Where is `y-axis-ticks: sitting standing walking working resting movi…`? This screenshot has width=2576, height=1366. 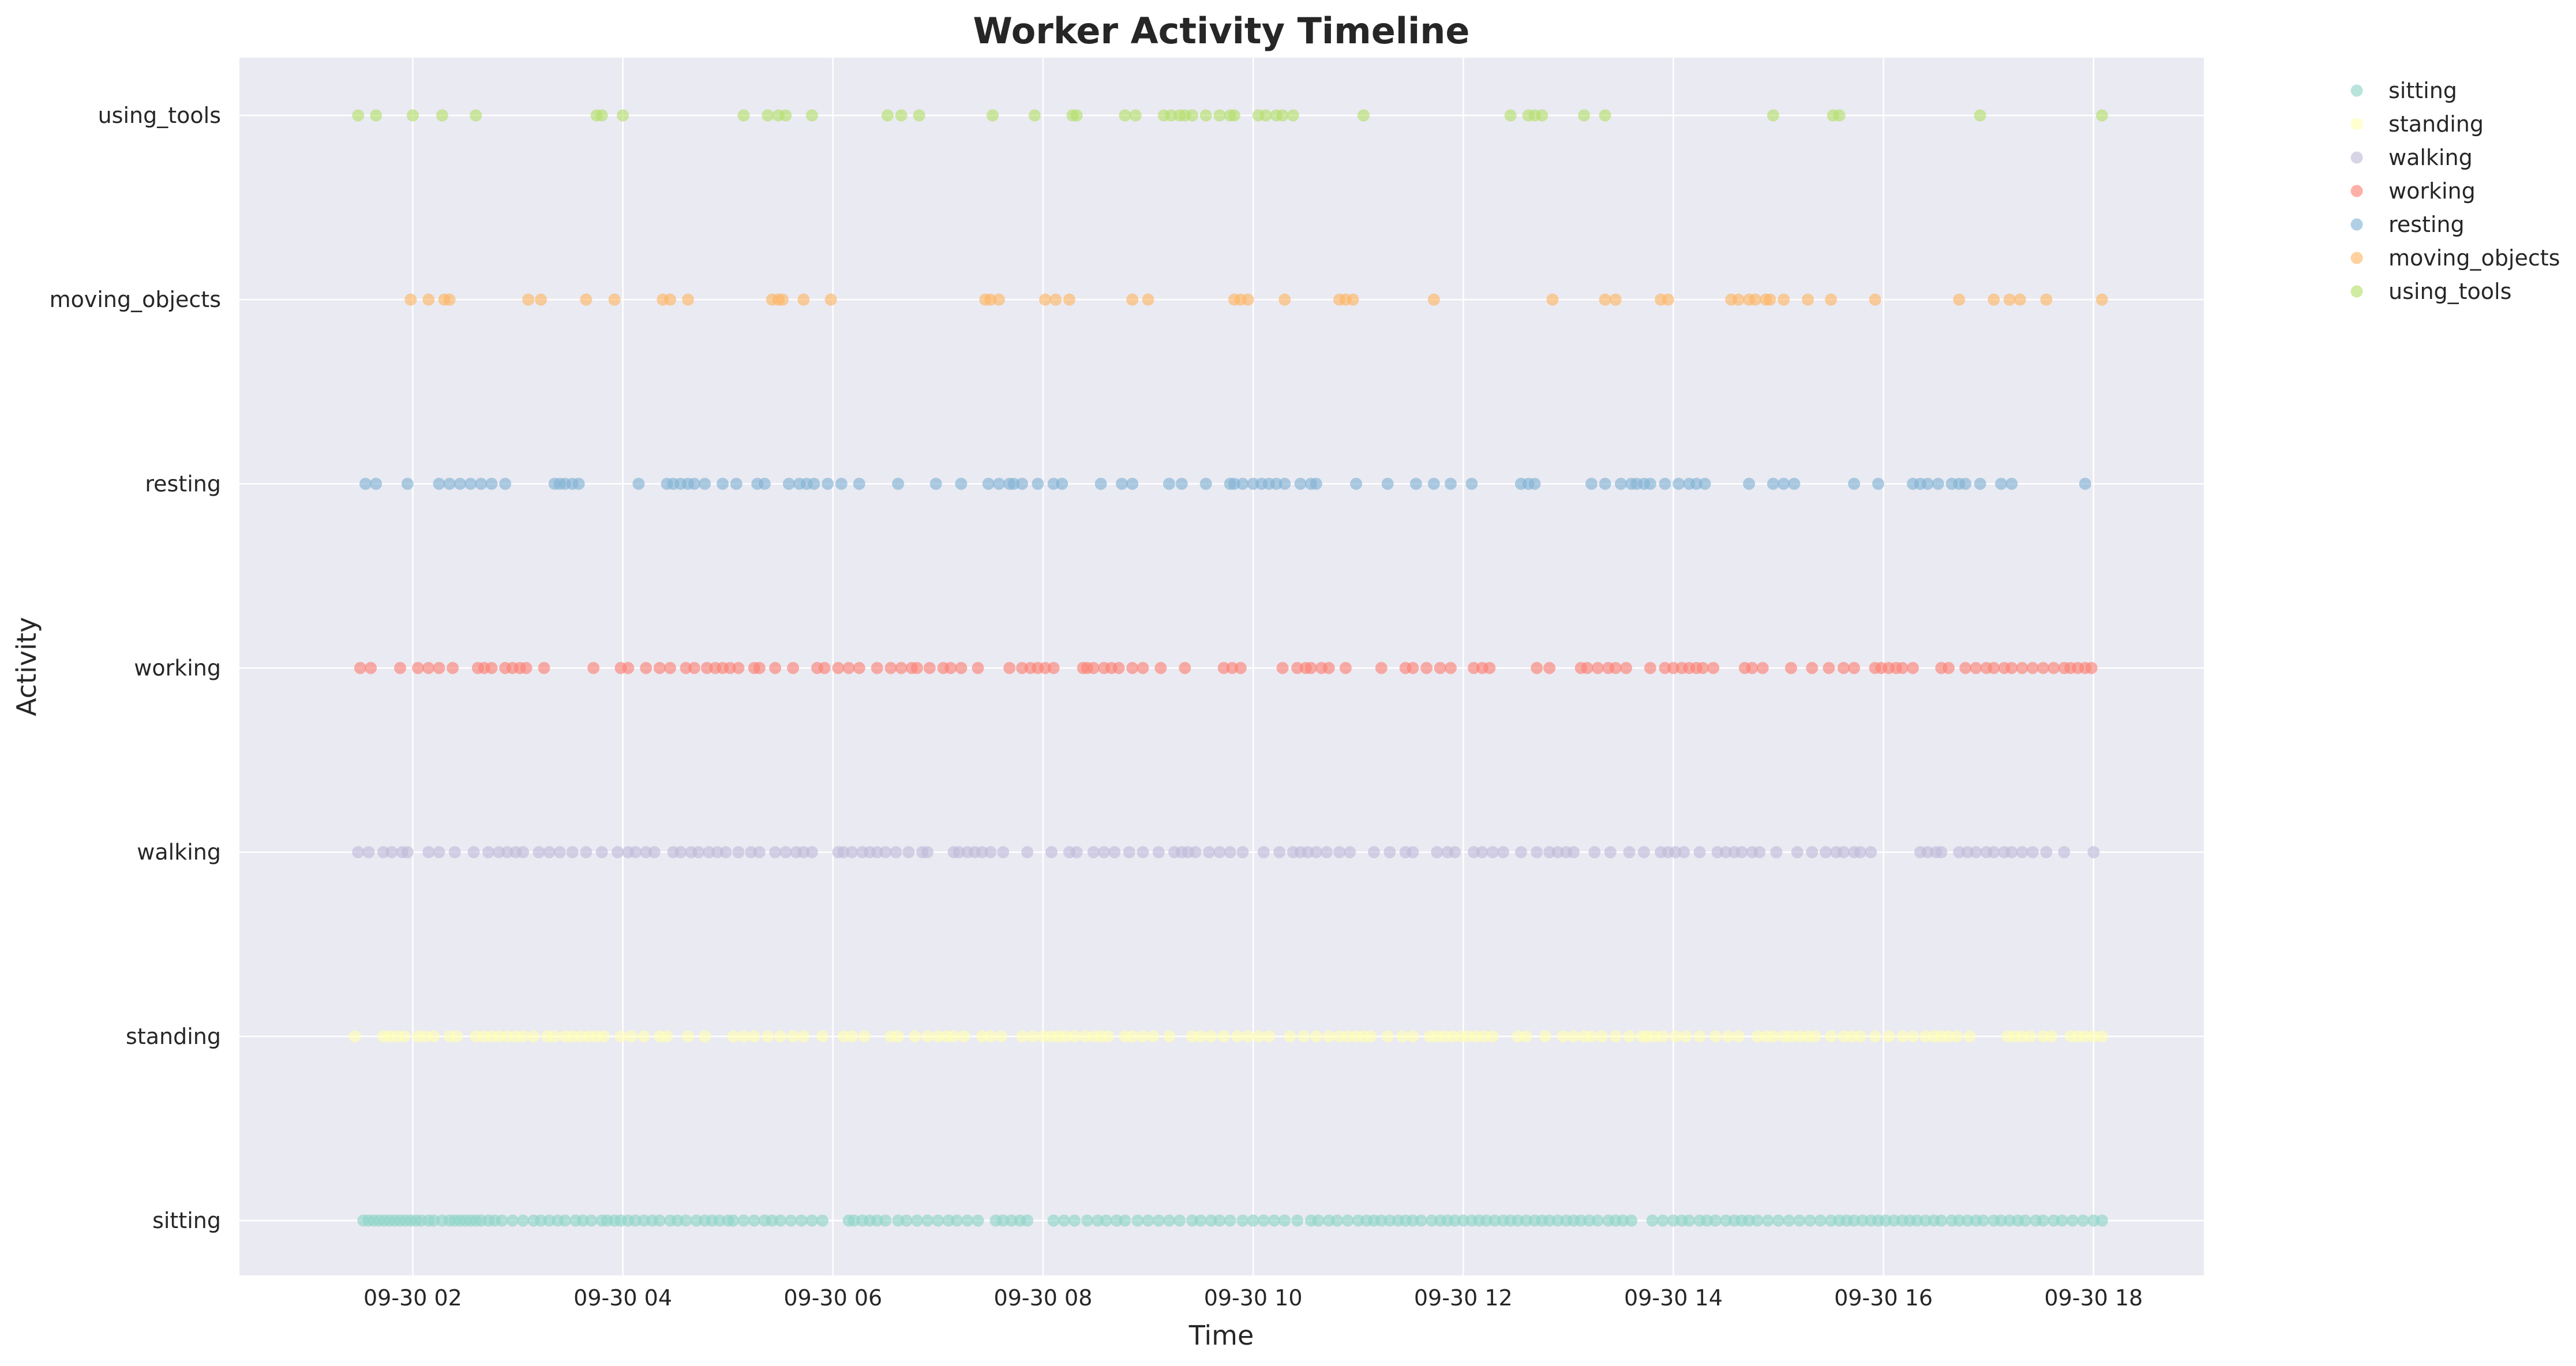 y-axis-ticks: sitting standing walking working resting movi… is located at coordinates (135, 668).